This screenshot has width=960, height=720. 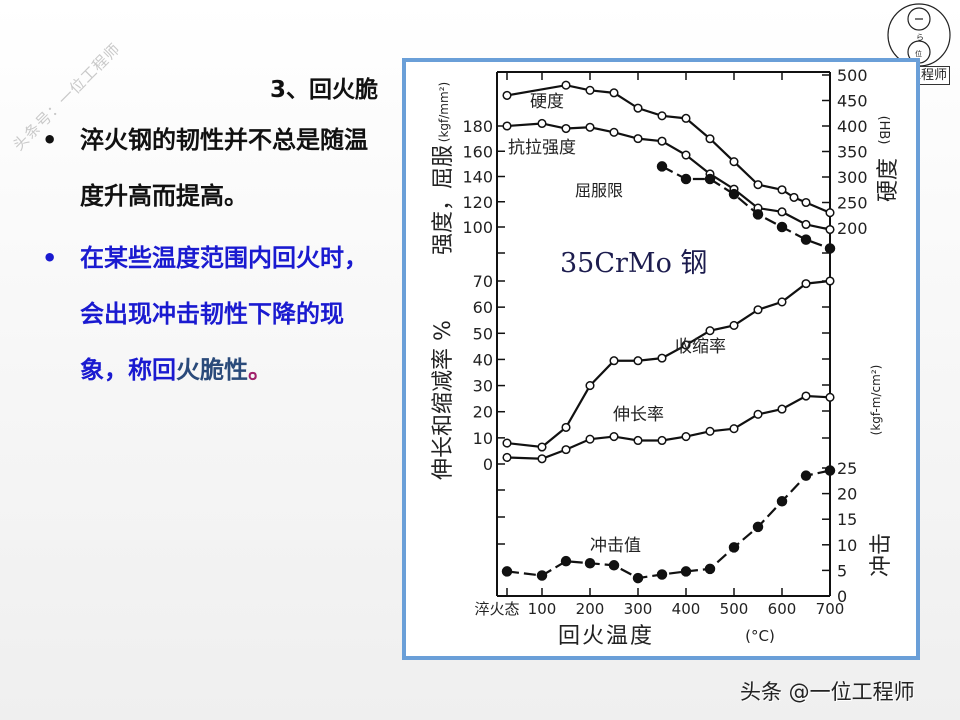 What do you see at coordinates (686, 609) in the screenshot?
I see `x-tick-label: 400` at bounding box center [686, 609].